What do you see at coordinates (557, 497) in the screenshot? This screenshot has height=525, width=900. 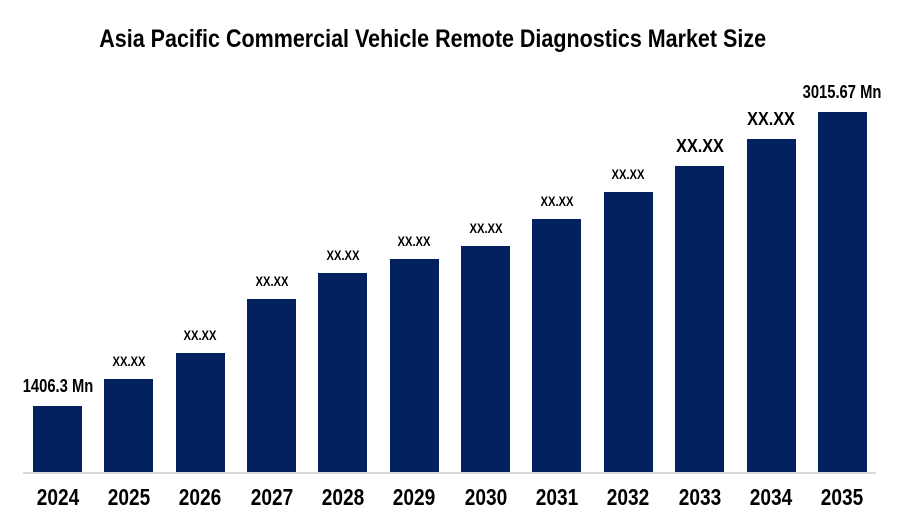 I see `x-axis-tick-2031: 2031` at bounding box center [557, 497].